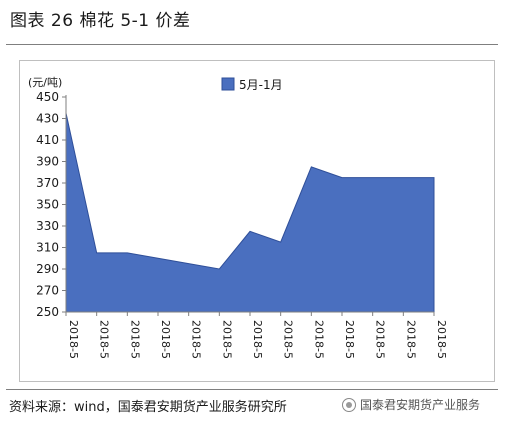 The height and width of the screenshot is (422, 505). What do you see at coordinates (47, 119) in the screenshot?
I see `y-tick-label: 430` at bounding box center [47, 119].